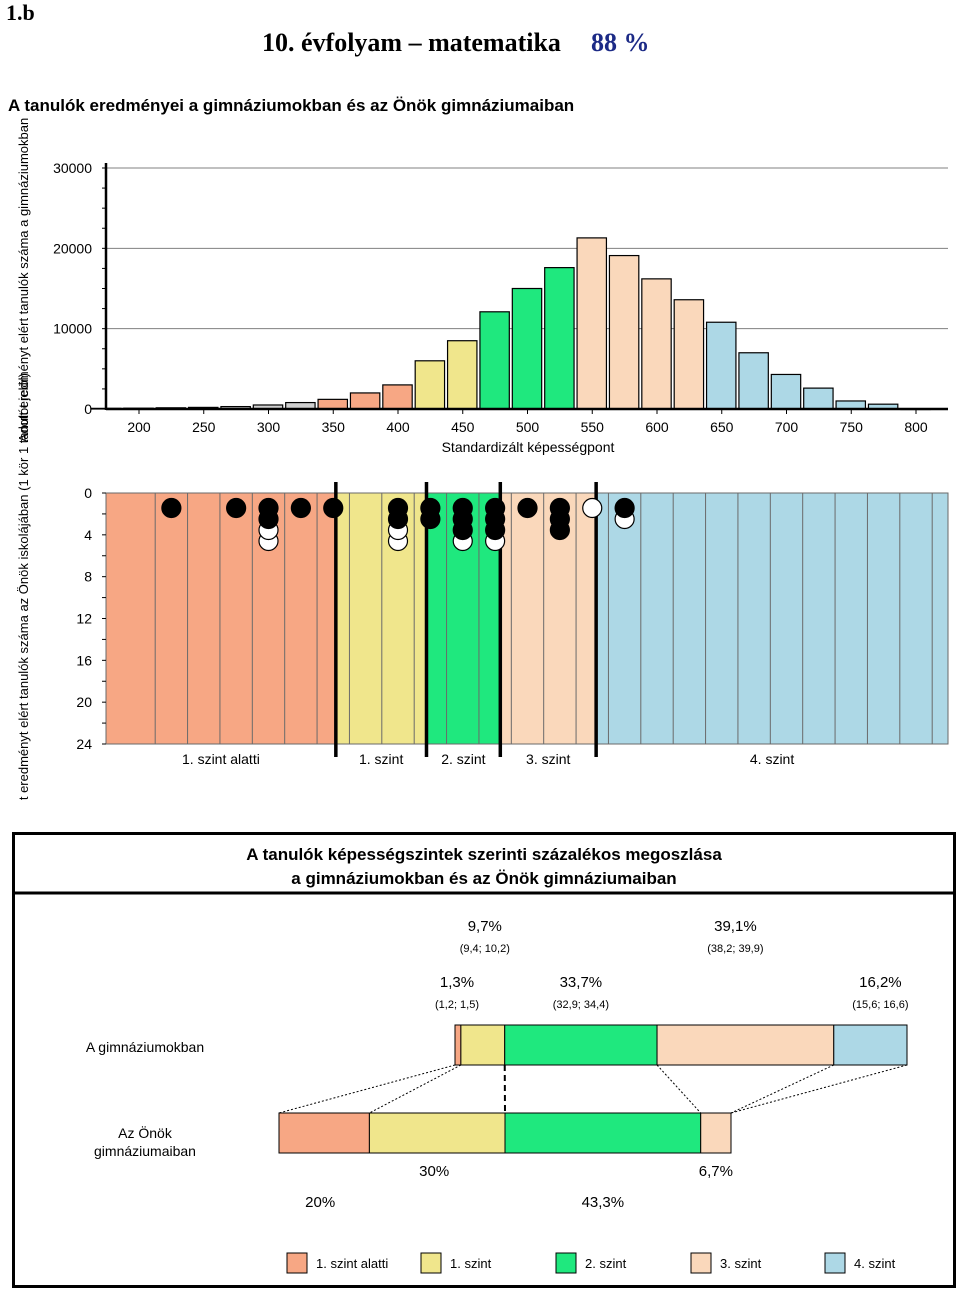 This screenshot has width=960, height=1298. I want to click on percent-label: 30%, so click(434, 1171).